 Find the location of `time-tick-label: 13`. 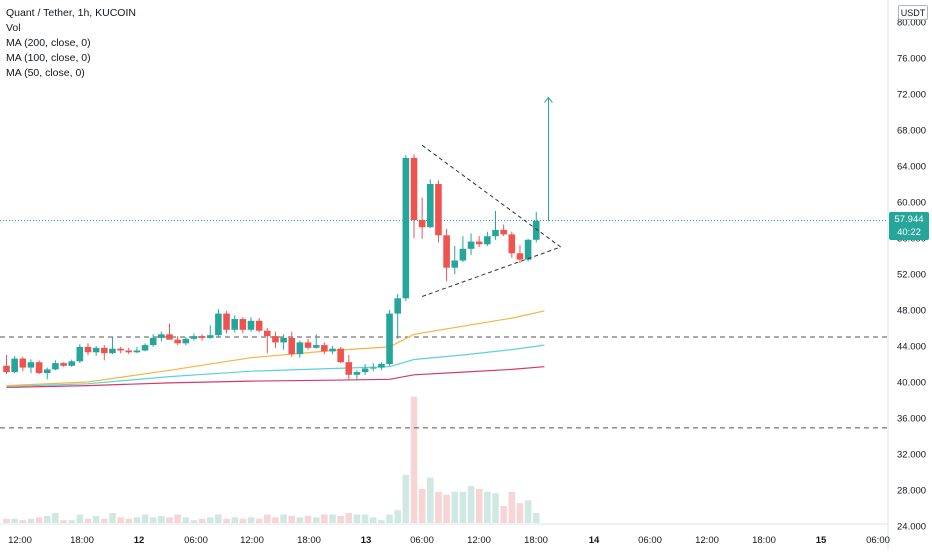

time-tick-label: 13 is located at coordinates (366, 540).